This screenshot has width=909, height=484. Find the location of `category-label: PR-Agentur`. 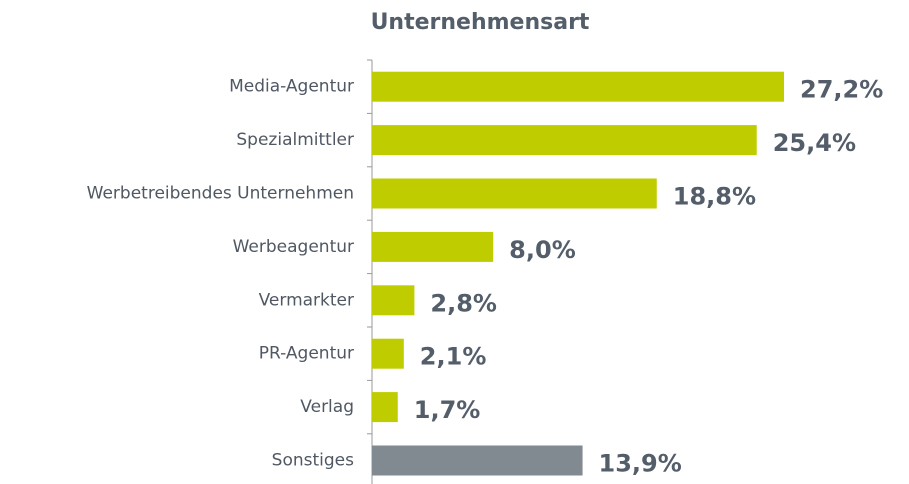

category-label: PR-Agentur is located at coordinates (306, 354).